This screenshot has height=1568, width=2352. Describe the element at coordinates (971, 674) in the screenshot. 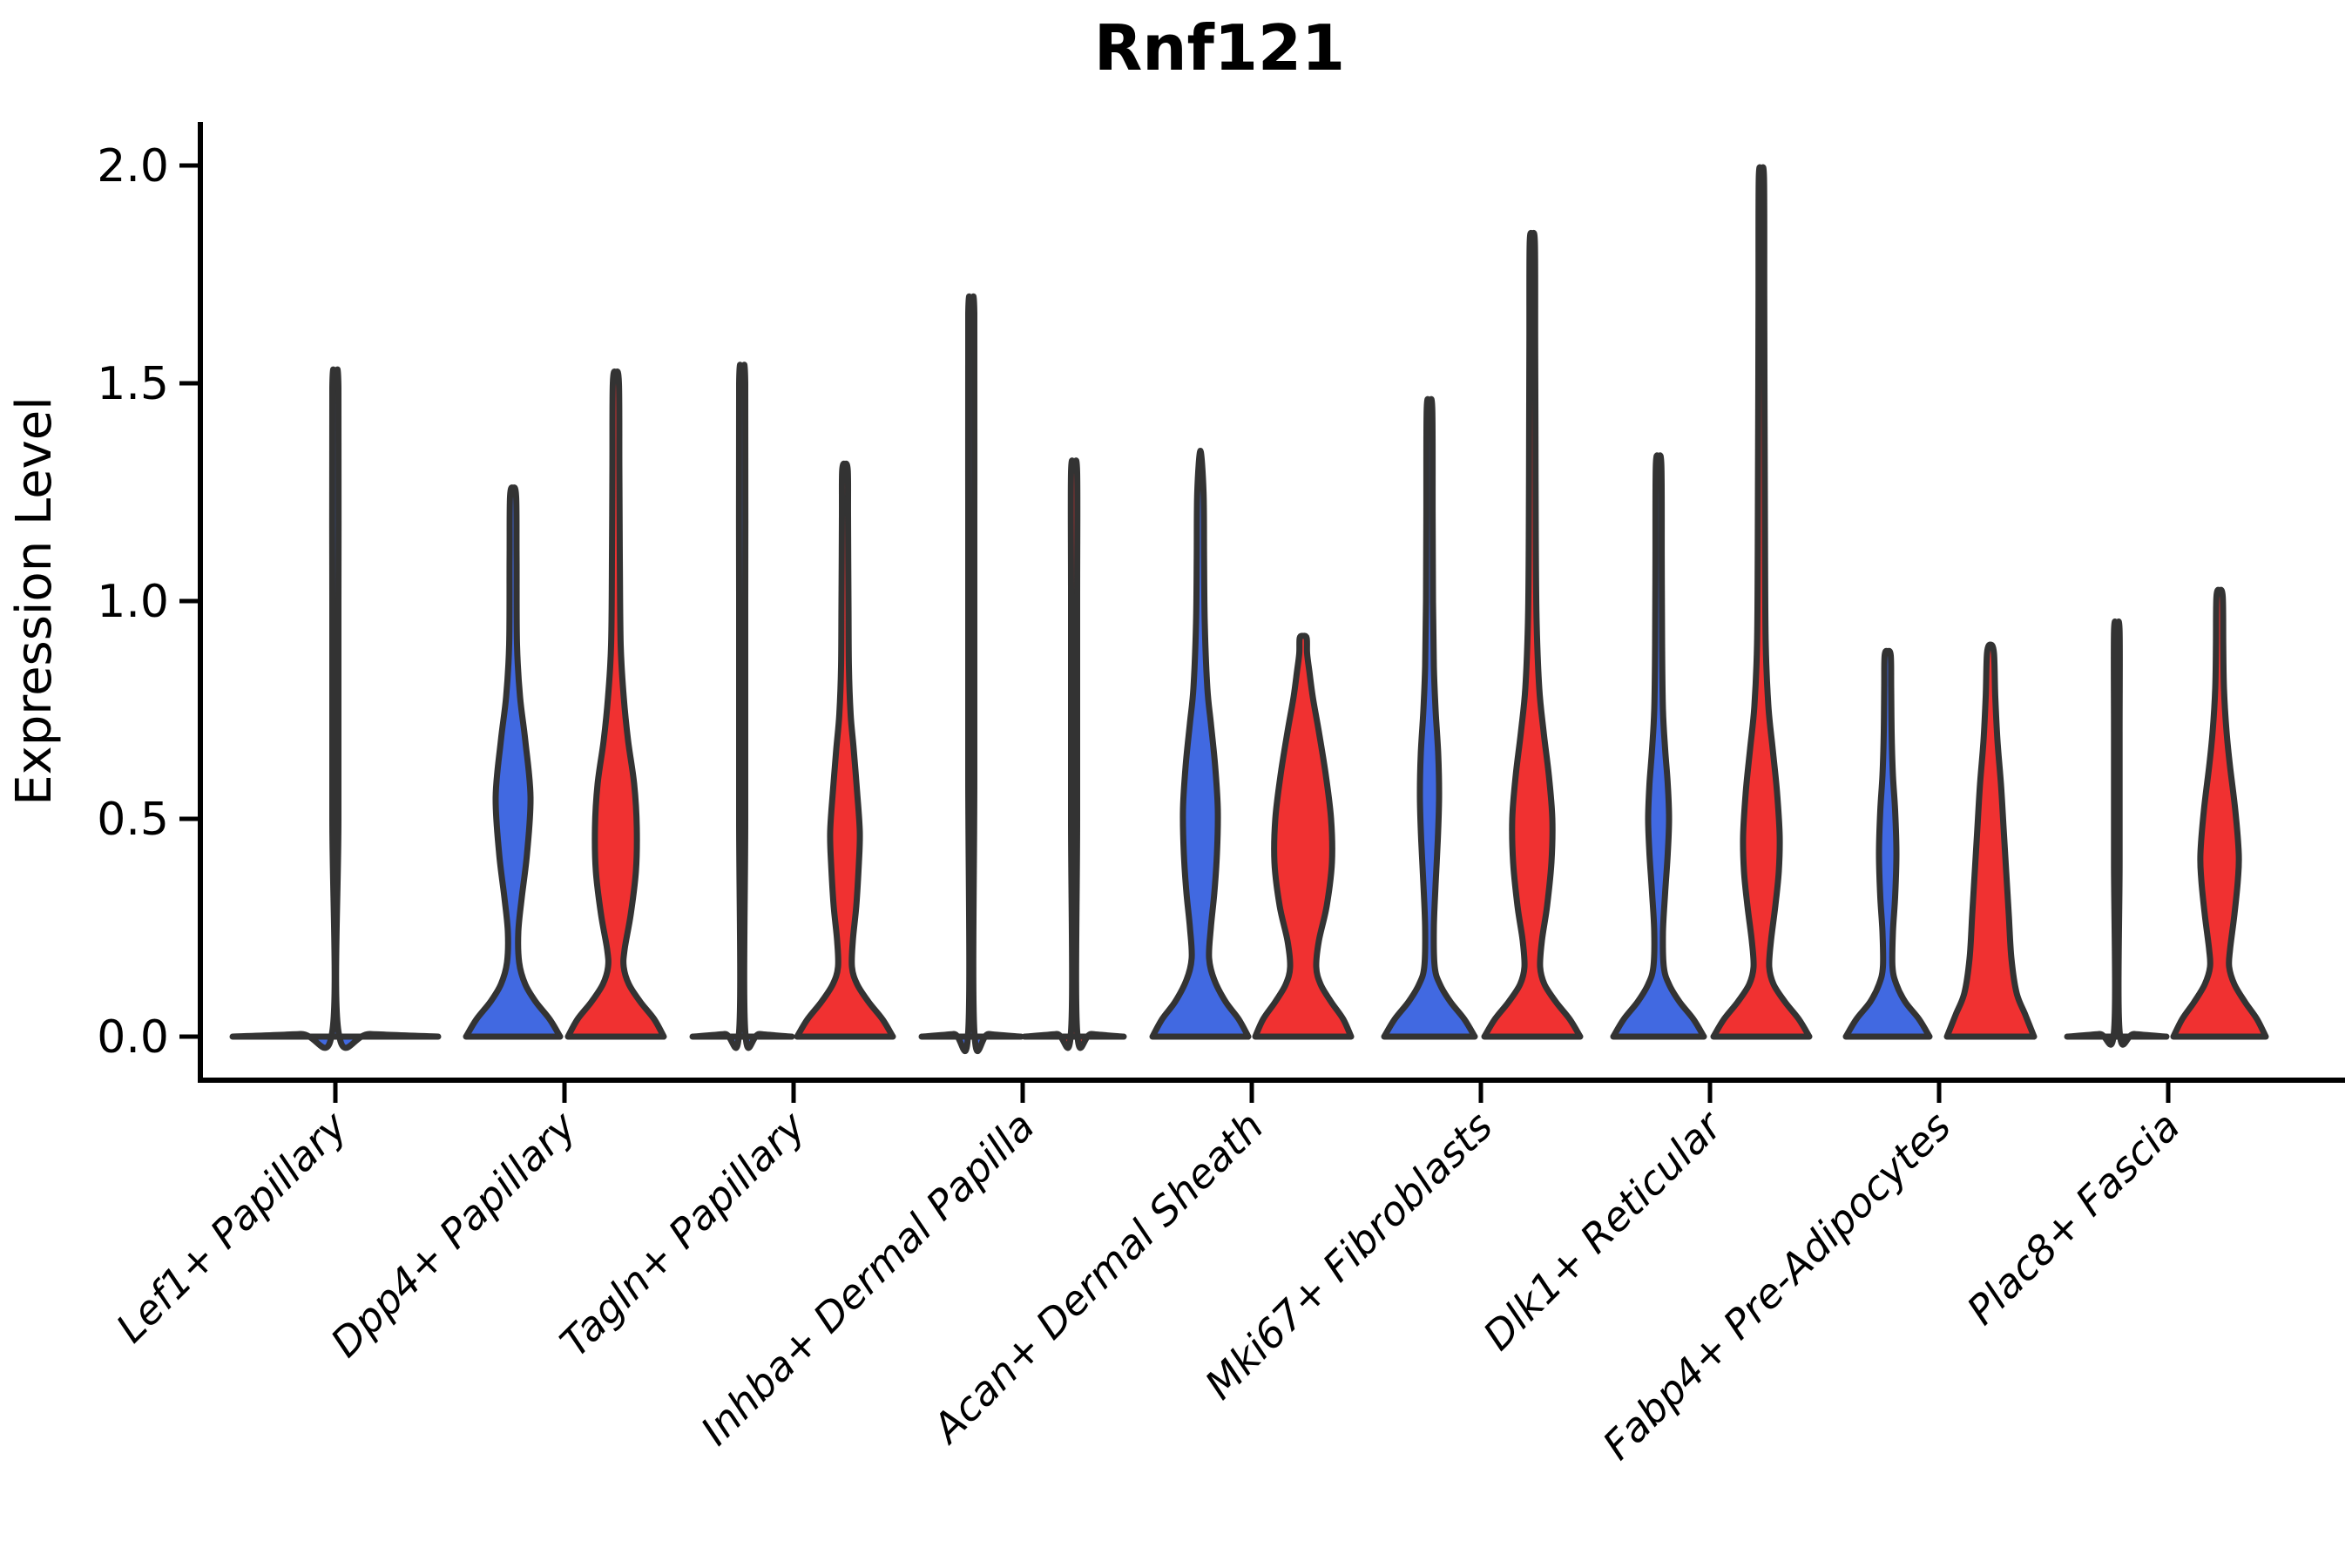

I see `violin-inhba-dermal-papilla-blue` at that location.